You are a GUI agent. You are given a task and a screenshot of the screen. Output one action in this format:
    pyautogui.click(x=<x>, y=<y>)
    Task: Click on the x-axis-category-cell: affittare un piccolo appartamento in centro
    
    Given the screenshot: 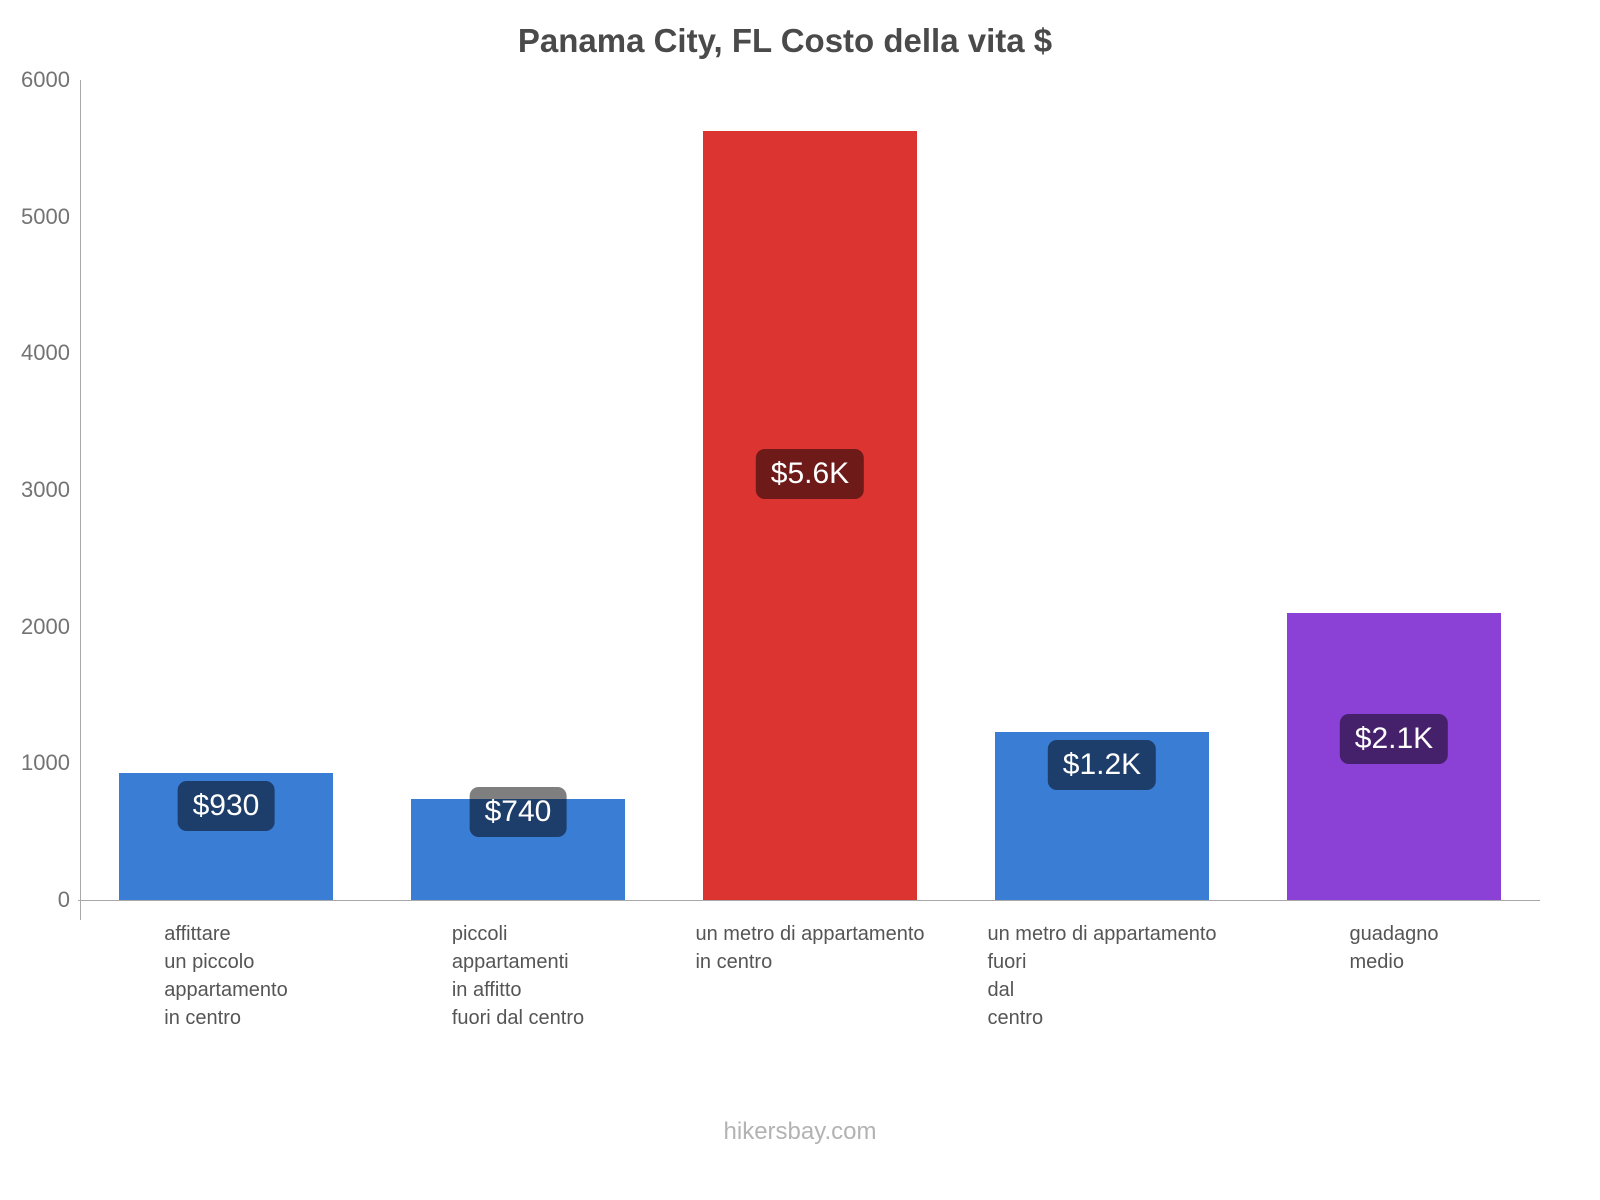 What is the action you would take?
    pyautogui.click(x=226, y=976)
    